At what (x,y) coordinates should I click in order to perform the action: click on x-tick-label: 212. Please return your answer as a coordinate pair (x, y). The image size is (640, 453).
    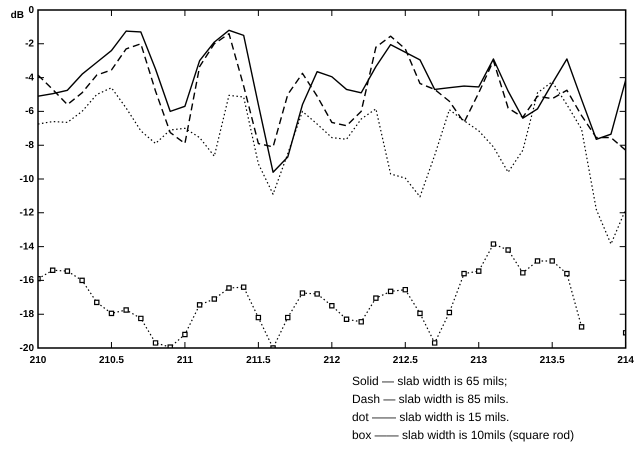
    Looking at the image, I should click on (332, 360).